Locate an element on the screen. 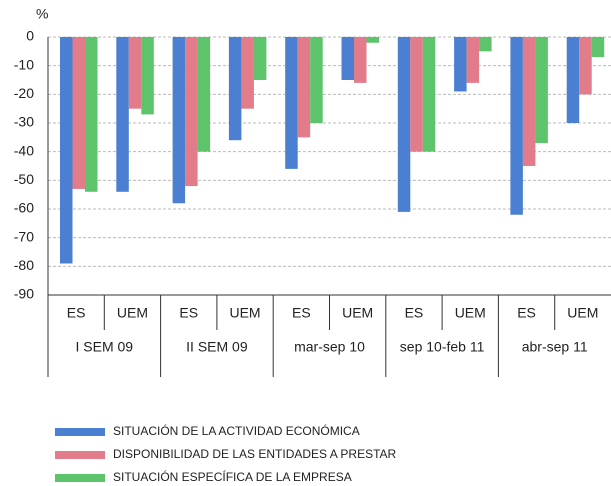 The height and width of the screenshot is (486, 611). y-axis-label: % is located at coordinates (42, 14).